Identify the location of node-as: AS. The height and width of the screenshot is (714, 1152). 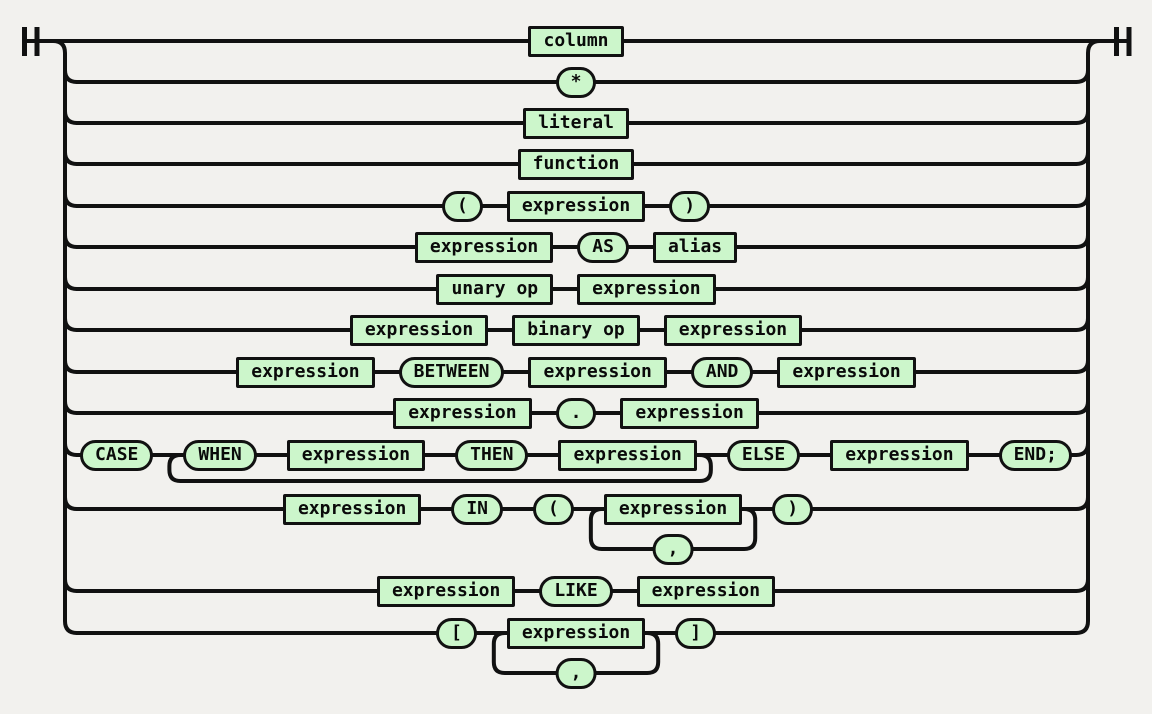
(603, 247).